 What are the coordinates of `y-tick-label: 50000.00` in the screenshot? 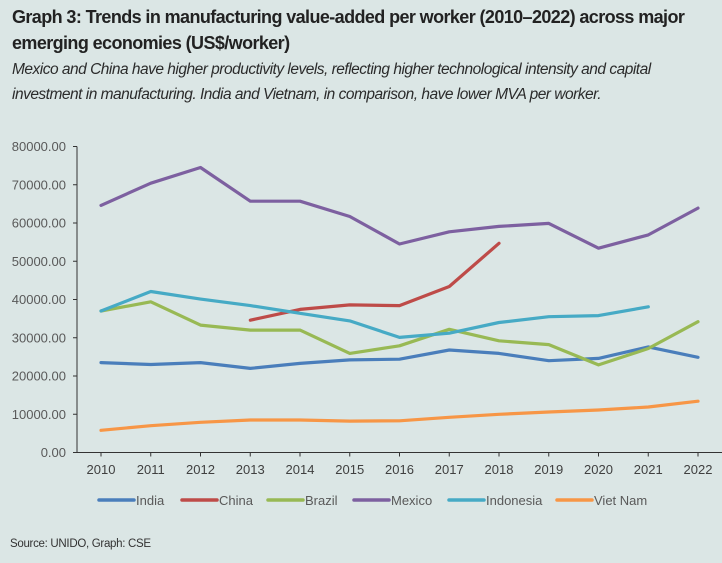 It's located at (39, 261).